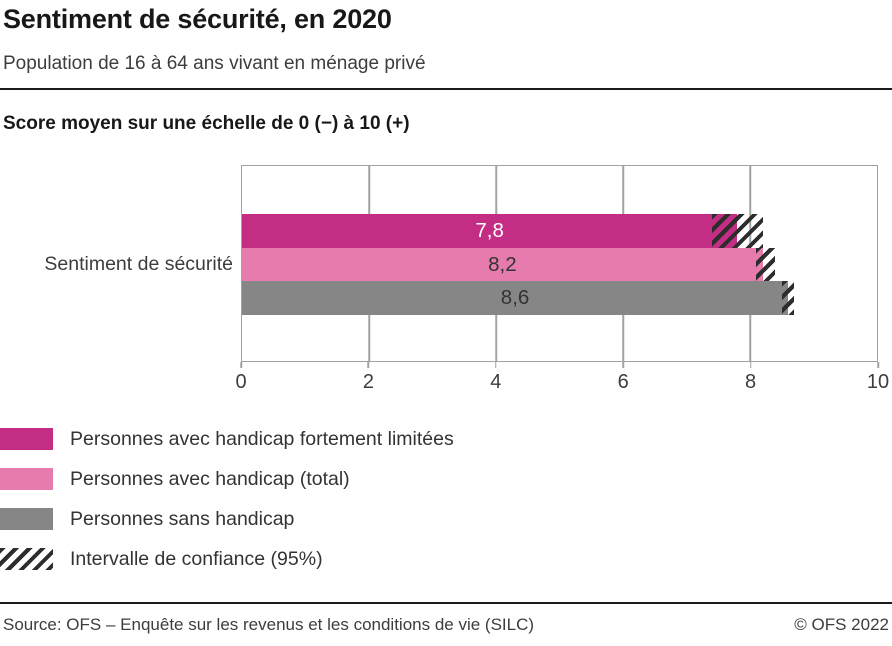 Image resolution: width=892 pixels, height=646 pixels. I want to click on category-label: Sentiment de sécurité, so click(138, 264).